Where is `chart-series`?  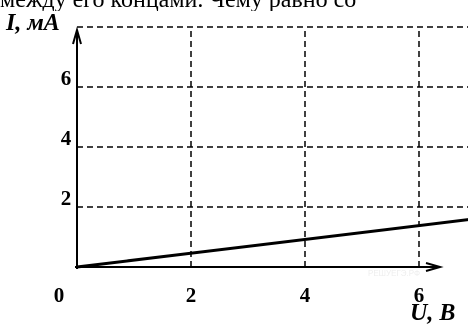 chart-series is located at coordinates (272, 243).